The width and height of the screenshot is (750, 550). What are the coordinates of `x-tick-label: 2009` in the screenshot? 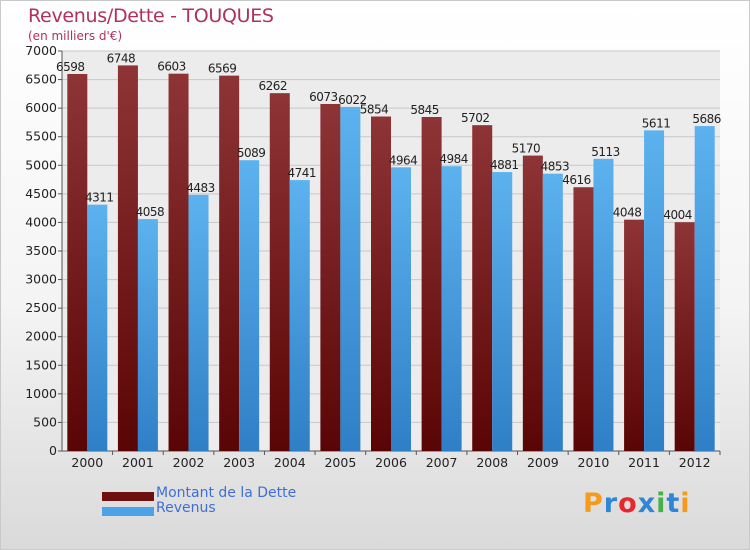 It's located at (543, 462).